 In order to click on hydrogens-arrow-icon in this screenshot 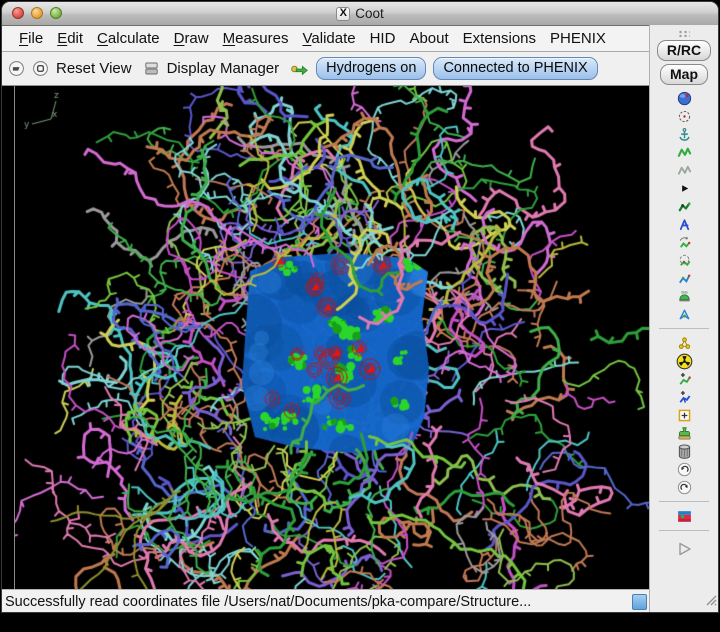, I will do `click(299, 68)`.